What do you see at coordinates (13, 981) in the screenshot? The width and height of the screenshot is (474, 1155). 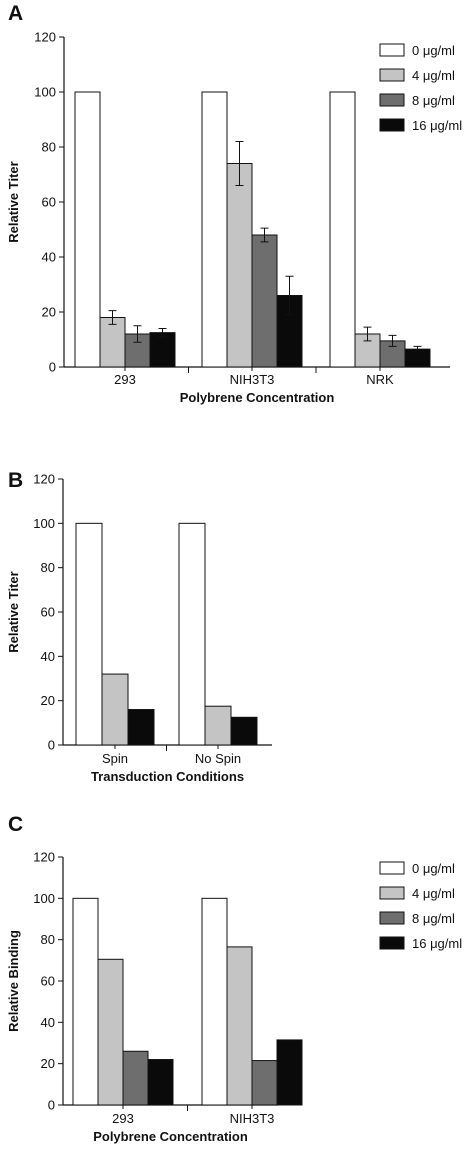 I see `y-axis-title: Relative Binding` at bounding box center [13, 981].